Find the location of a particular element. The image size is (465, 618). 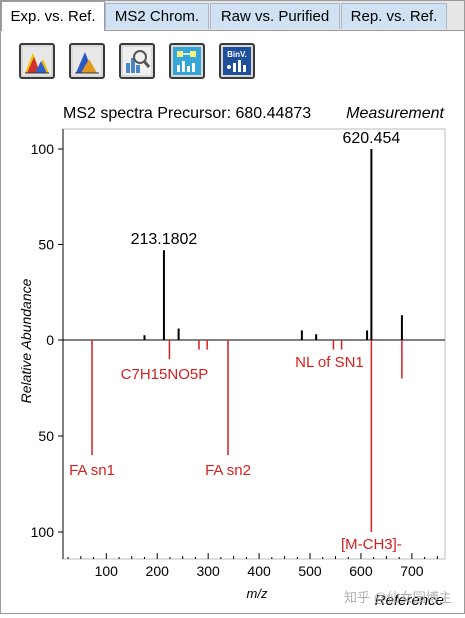

y-tick-label: 0 is located at coordinates (50, 340).